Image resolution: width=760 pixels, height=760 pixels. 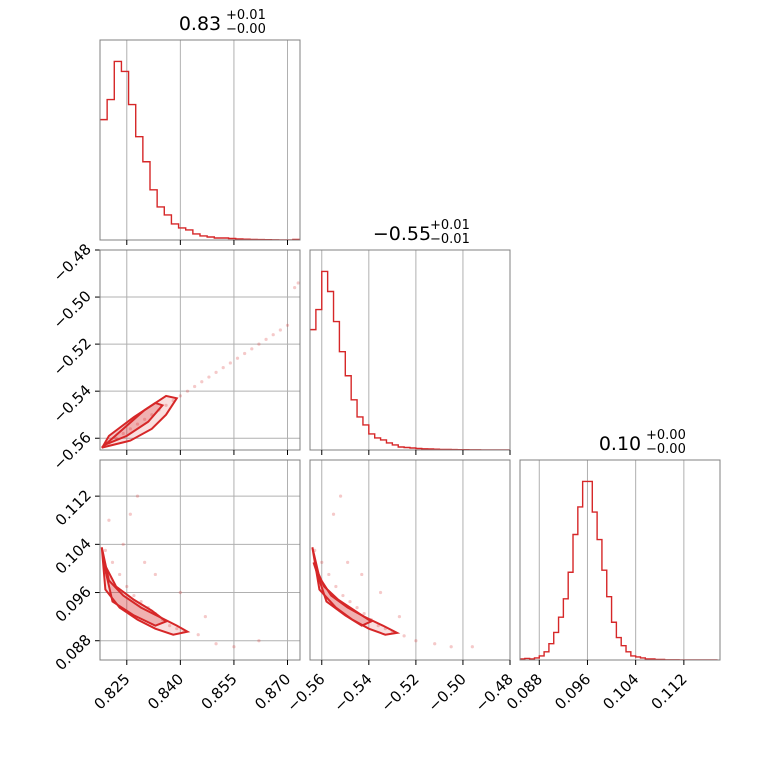 I want to click on panel-row2-col1: −0.48−0.50−0.52−0.54−0.56, so click(x=175, y=357).